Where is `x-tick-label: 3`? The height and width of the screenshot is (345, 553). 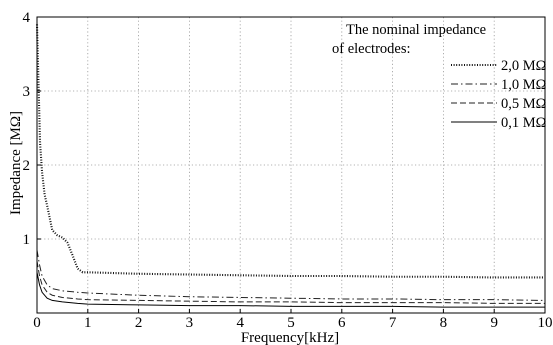 x-tick-label: 3 is located at coordinates (190, 323).